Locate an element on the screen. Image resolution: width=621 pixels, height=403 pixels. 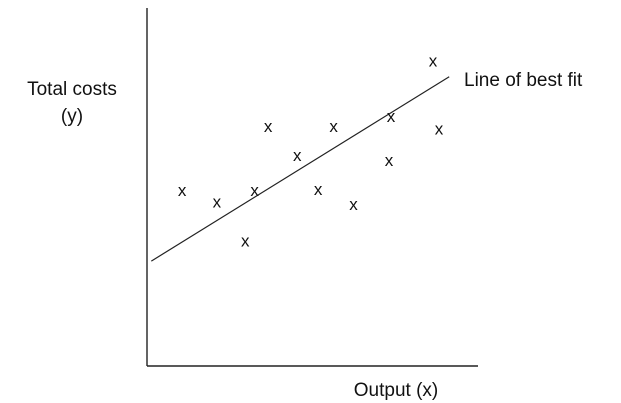
data-point-3: x is located at coordinates (245, 240).